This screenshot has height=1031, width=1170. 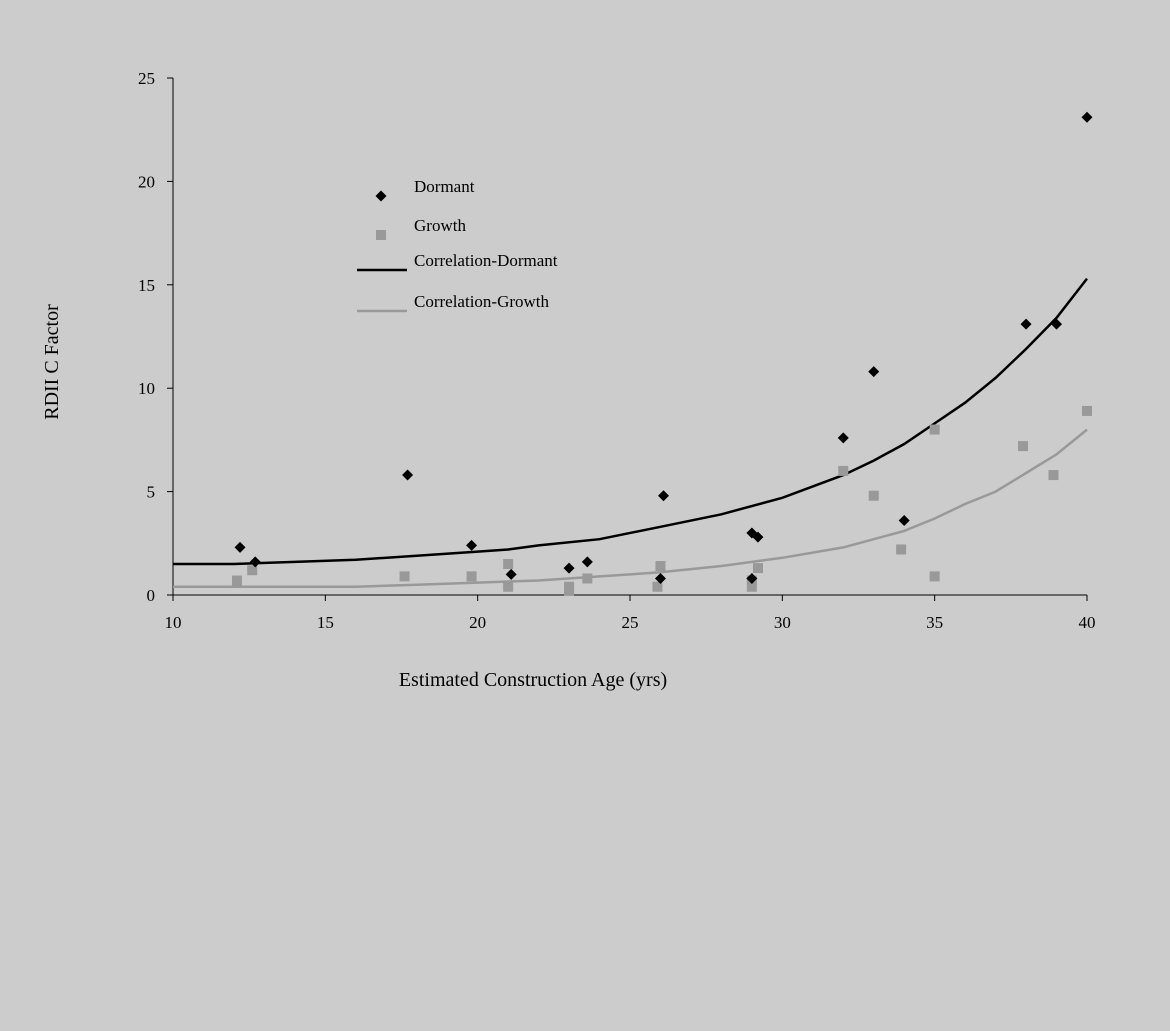 What do you see at coordinates (146, 181) in the screenshot?
I see `y-tick-label: 20` at bounding box center [146, 181].